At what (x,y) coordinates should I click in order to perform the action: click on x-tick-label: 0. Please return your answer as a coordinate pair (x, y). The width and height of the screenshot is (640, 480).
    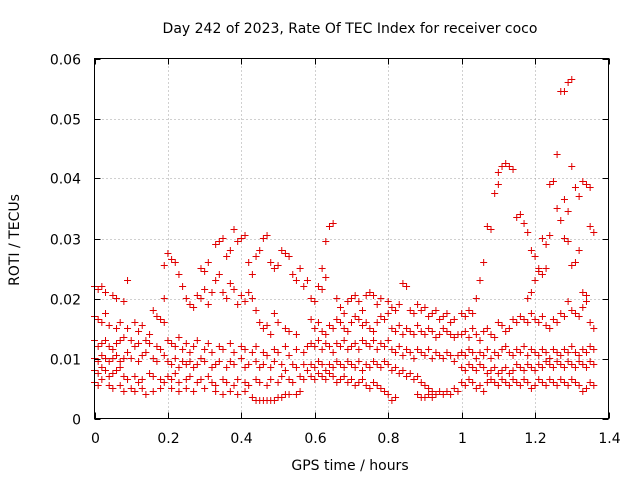
    Looking at the image, I should click on (95, 439).